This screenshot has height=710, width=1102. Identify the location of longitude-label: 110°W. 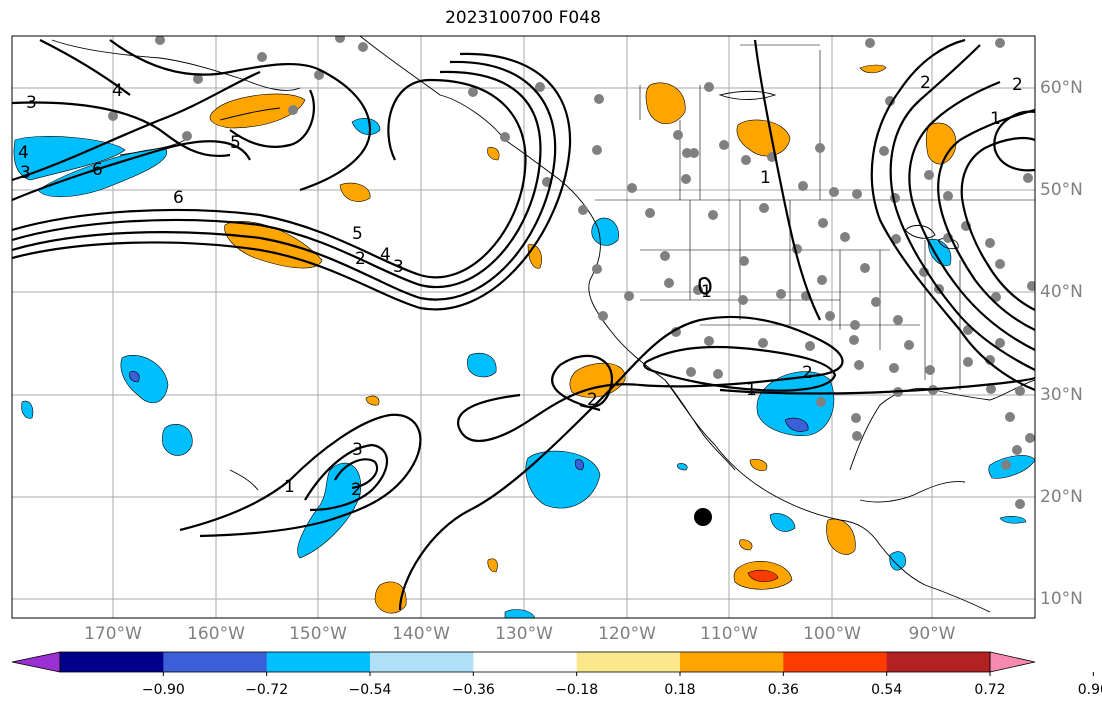
(729, 634).